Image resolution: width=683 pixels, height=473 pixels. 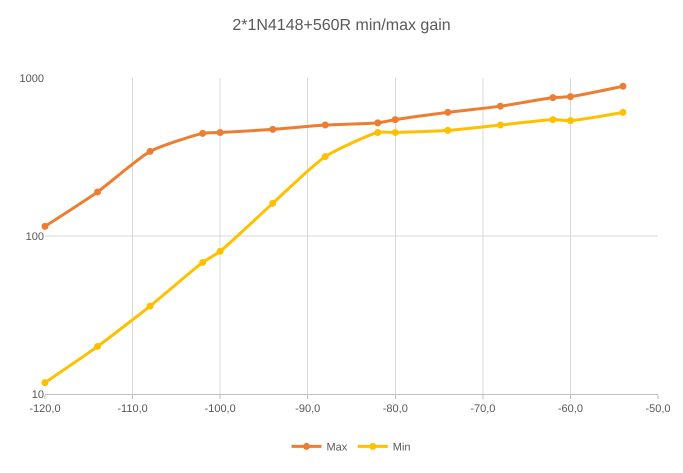 What do you see at coordinates (658, 409) in the screenshot?
I see `x-tick-label: -50,0` at bounding box center [658, 409].